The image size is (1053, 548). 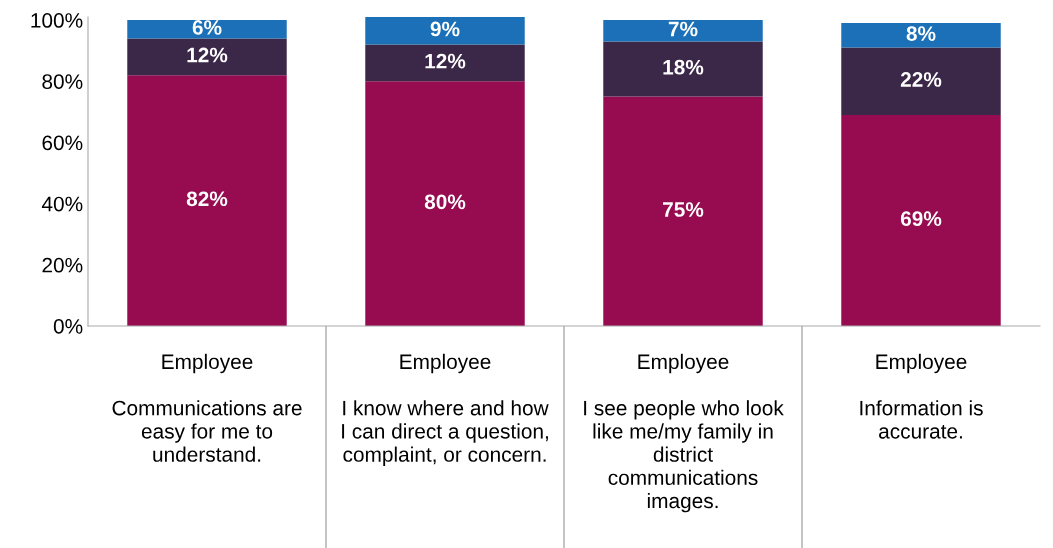 What do you see at coordinates (445, 409) in the screenshot?
I see `category-label: Employee I know where and how I can direct a question, complaint, or concern.` at bounding box center [445, 409].